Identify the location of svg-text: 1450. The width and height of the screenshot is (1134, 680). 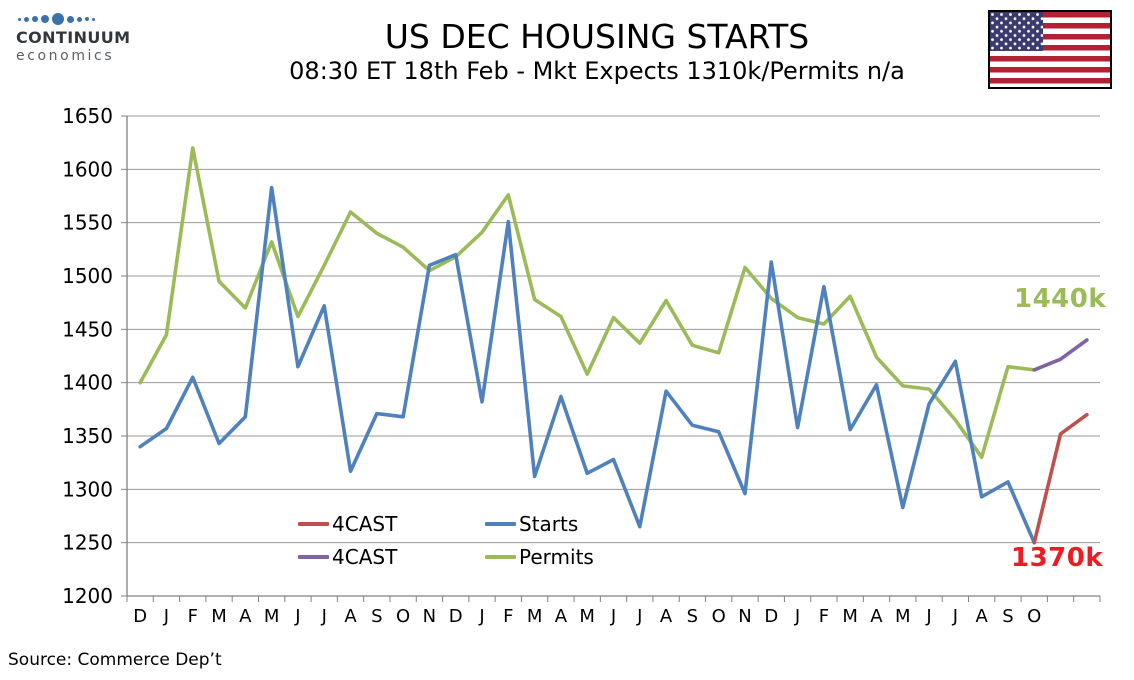
(87, 329).